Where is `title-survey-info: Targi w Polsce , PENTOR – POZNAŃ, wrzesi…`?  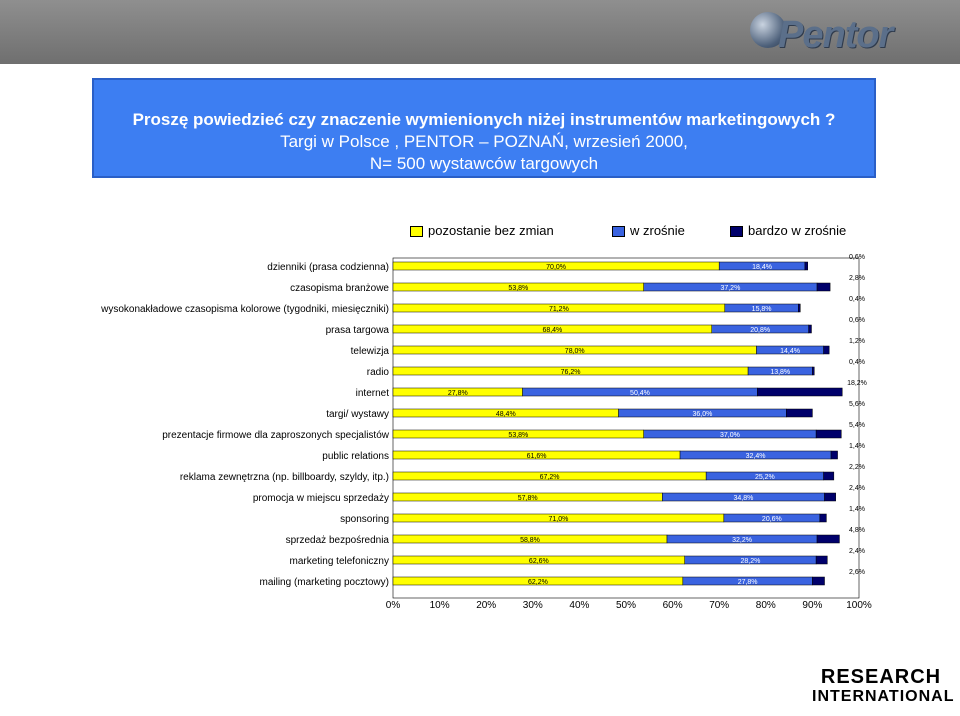
title-survey-info: Targi w Polsce , PENTOR – POZNAŃ, wrzesi… is located at coordinates (484, 141).